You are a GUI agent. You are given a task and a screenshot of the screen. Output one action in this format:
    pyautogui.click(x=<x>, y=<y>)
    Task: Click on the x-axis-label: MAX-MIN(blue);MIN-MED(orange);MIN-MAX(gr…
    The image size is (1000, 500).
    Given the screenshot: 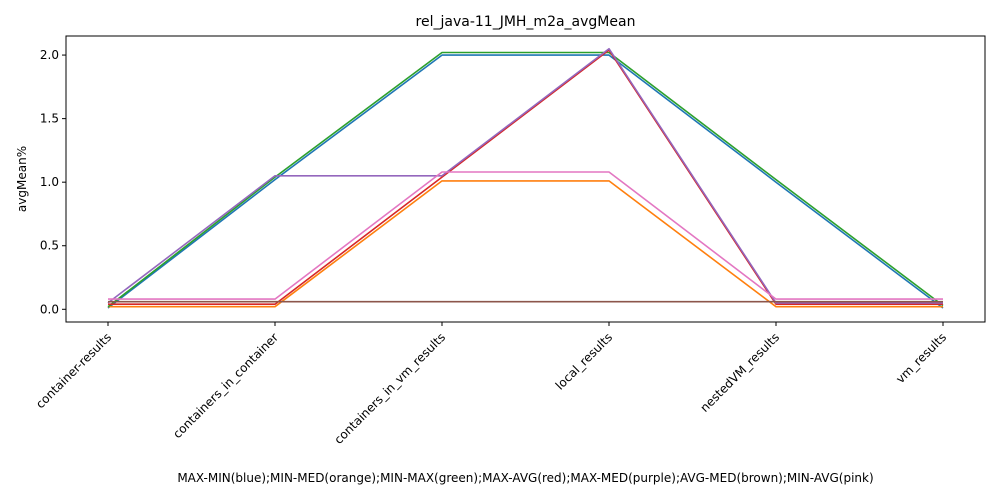 What is the action you would take?
    pyautogui.click(x=525, y=478)
    